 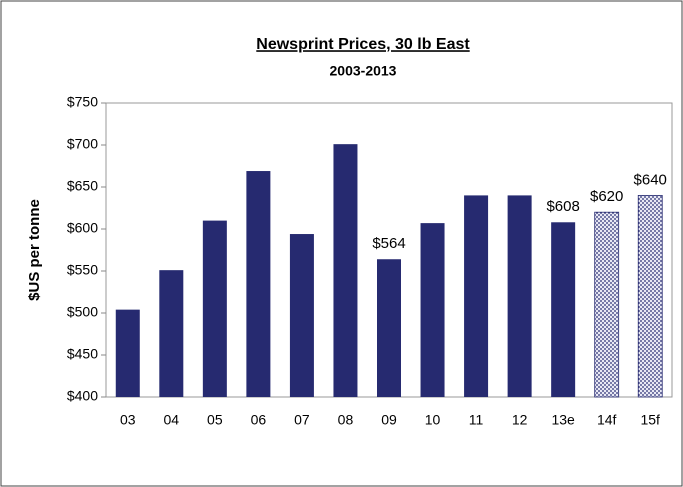 What do you see at coordinates (172, 420) in the screenshot?
I see `x-tick-label: 04` at bounding box center [172, 420].